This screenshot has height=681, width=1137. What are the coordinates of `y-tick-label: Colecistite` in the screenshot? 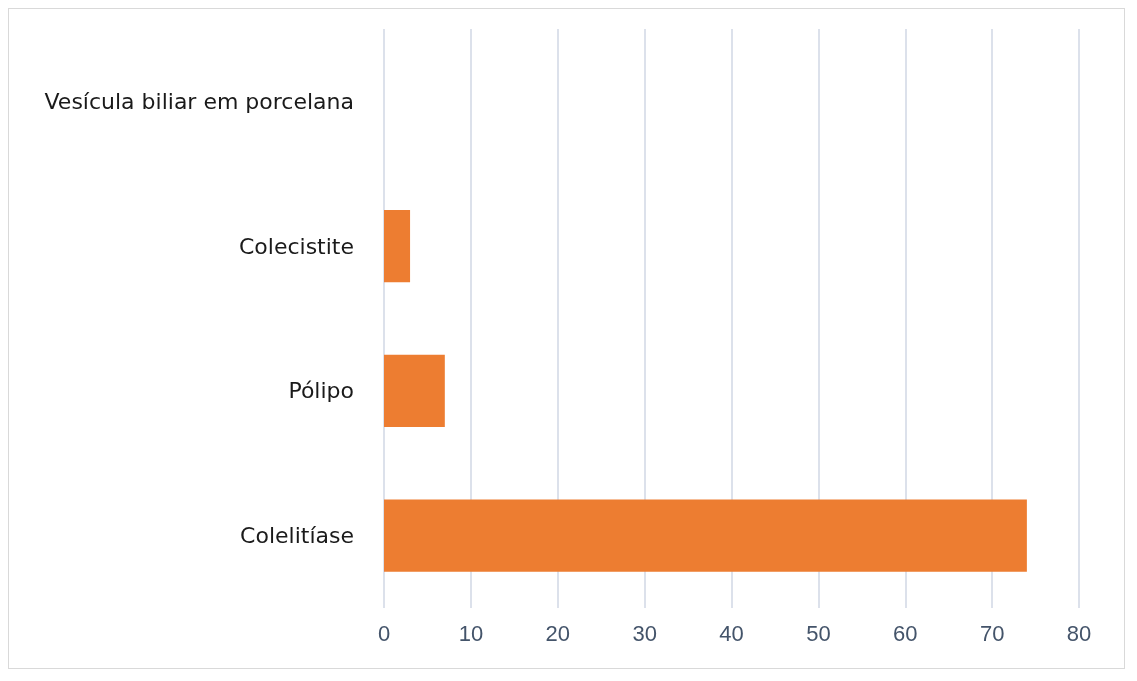 It's located at (296, 246).